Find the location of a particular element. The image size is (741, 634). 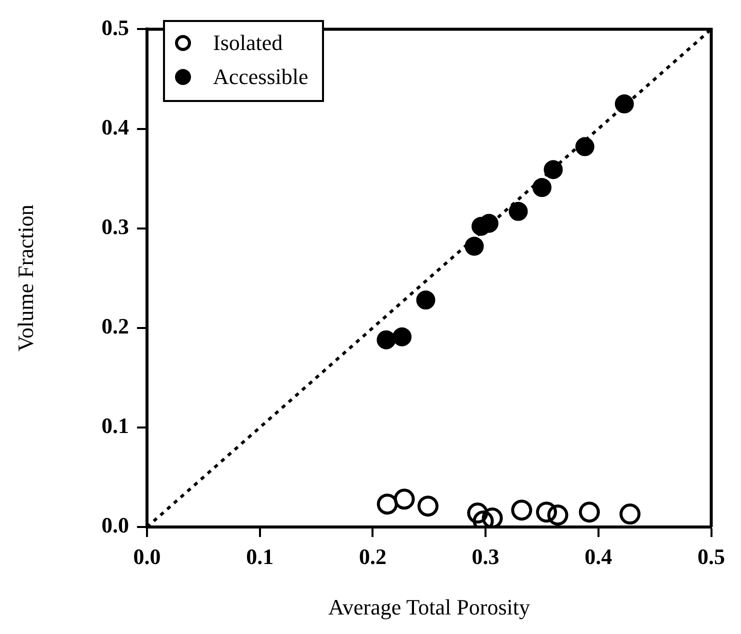

x-tick-label: 0.4 is located at coordinates (598, 556).